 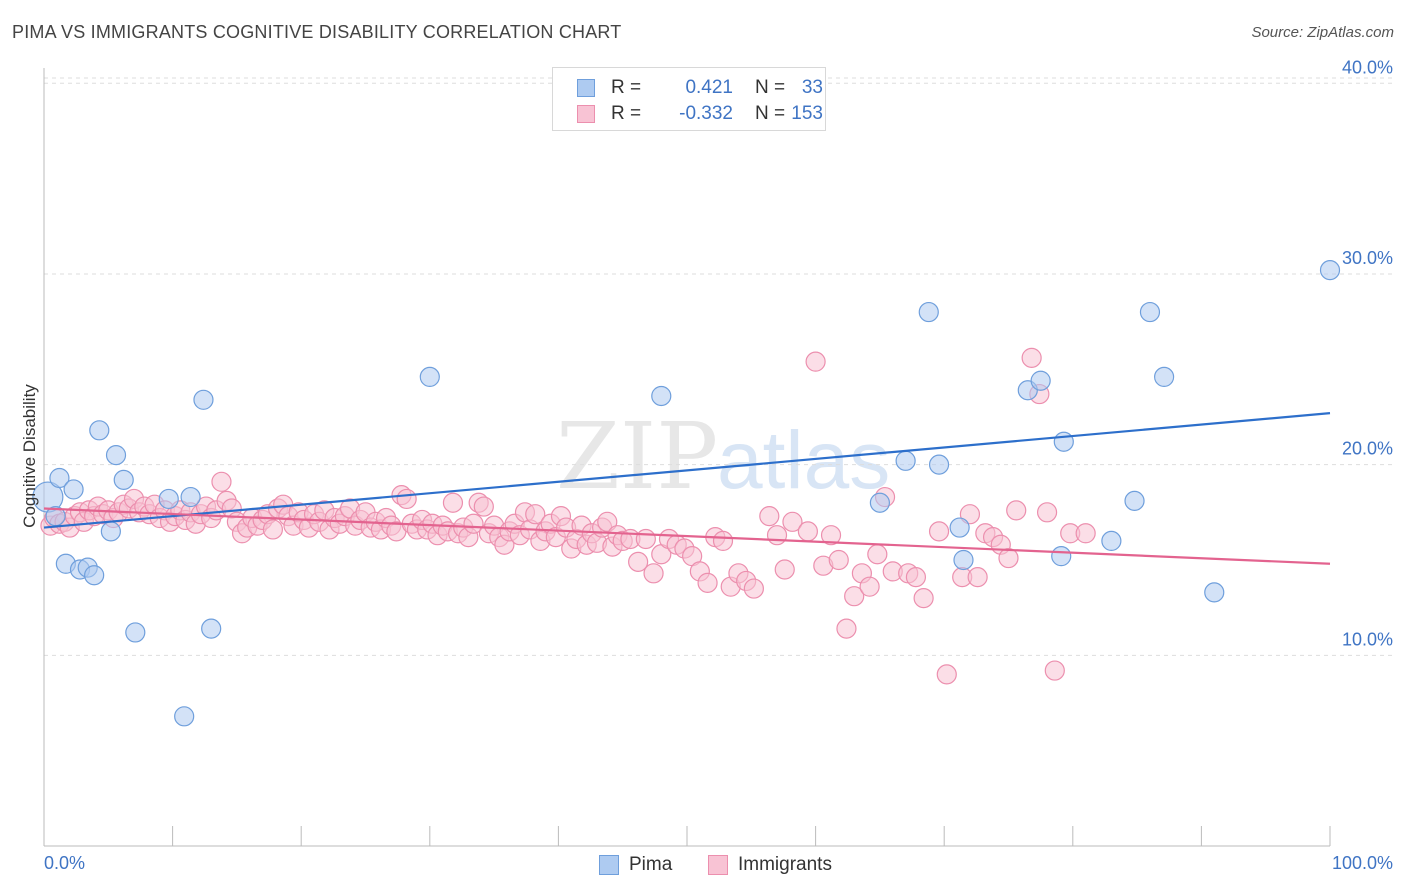 What do you see at coordinates (1362, 863) in the screenshot?
I see `x-tick-label-max: 100.0%` at bounding box center [1362, 863].